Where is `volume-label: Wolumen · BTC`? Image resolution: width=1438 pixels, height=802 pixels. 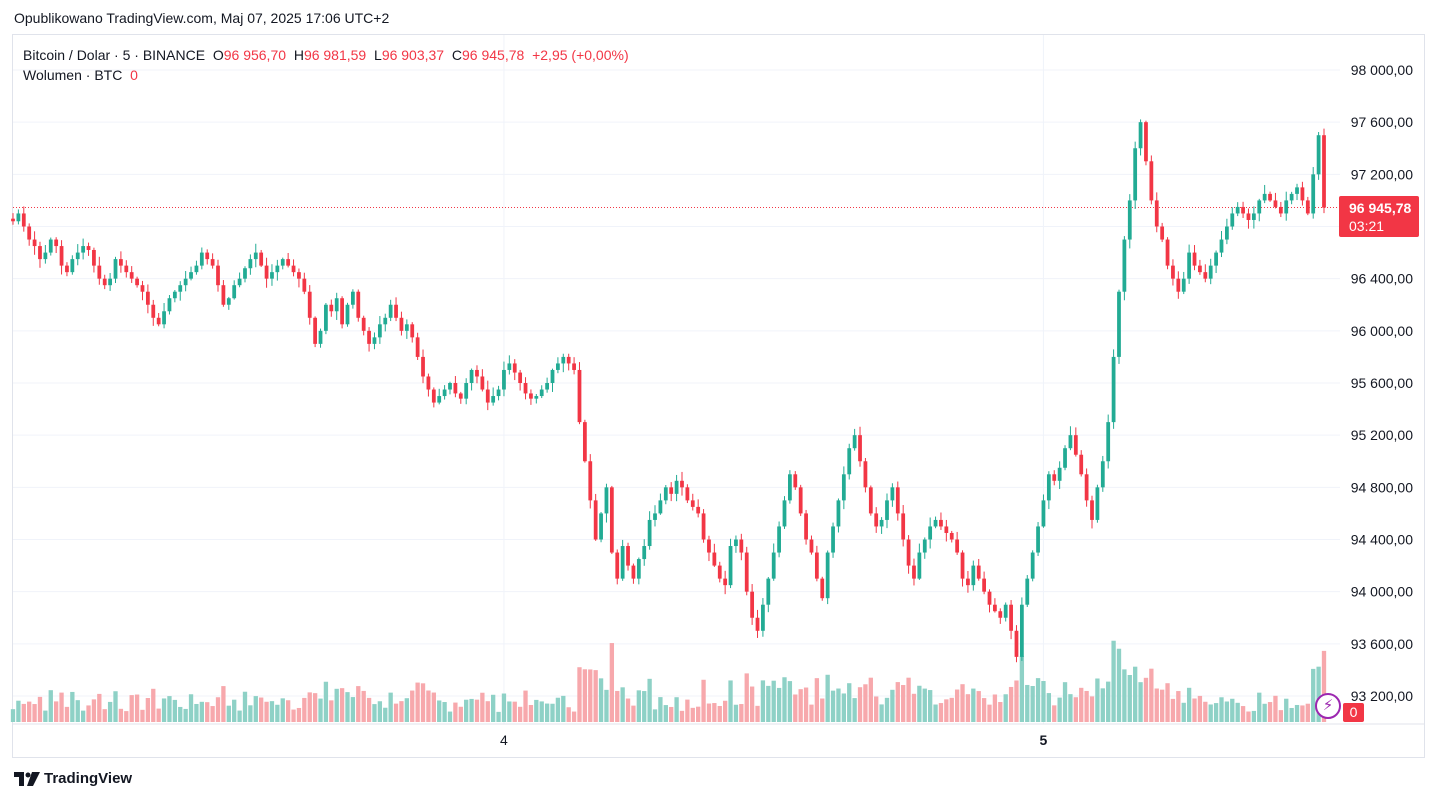 volume-label: Wolumen · BTC is located at coordinates (73, 75).